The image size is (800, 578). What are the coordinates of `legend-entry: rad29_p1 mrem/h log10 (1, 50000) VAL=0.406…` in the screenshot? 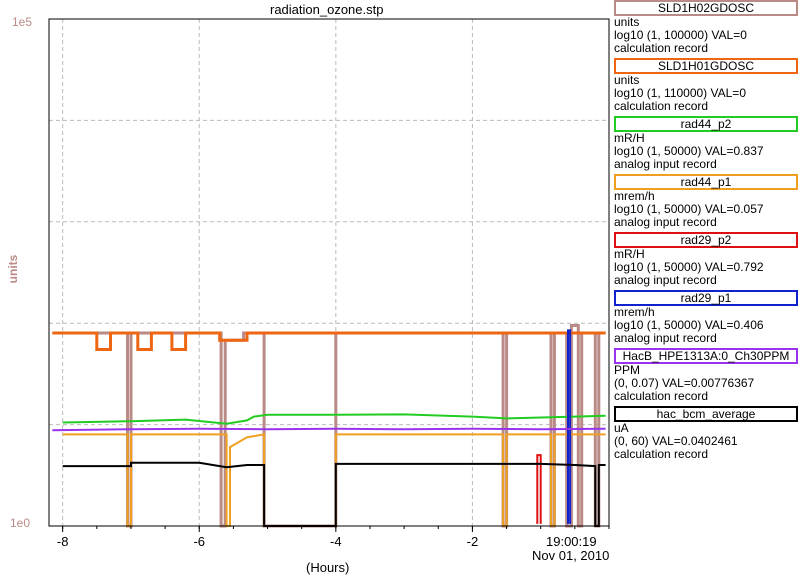 It's located at (706, 317).